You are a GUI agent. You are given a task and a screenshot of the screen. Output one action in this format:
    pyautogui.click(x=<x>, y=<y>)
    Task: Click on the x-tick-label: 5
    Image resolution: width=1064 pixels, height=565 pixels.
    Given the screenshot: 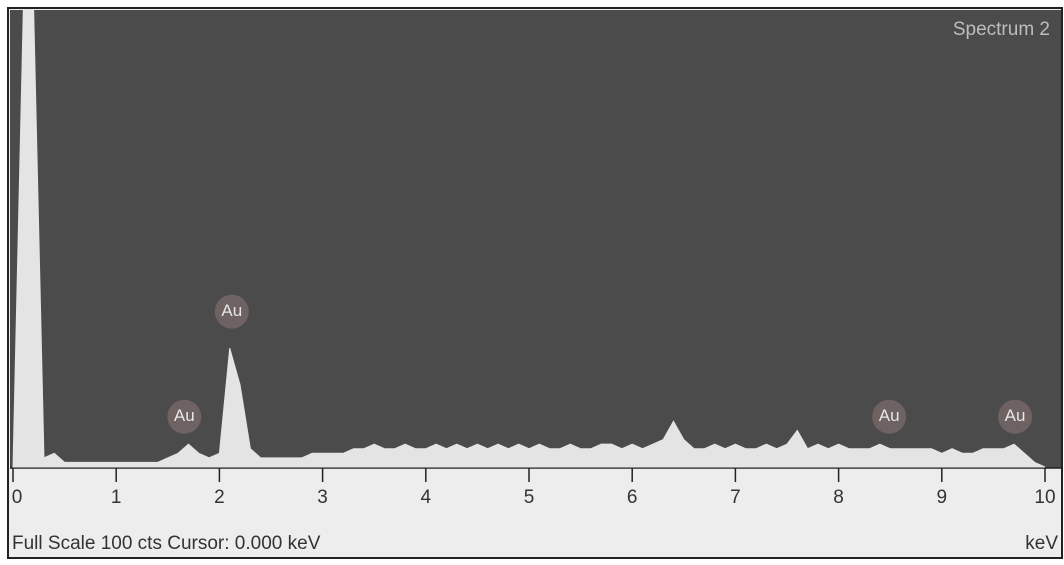 What is the action you would take?
    pyautogui.click(x=529, y=497)
    